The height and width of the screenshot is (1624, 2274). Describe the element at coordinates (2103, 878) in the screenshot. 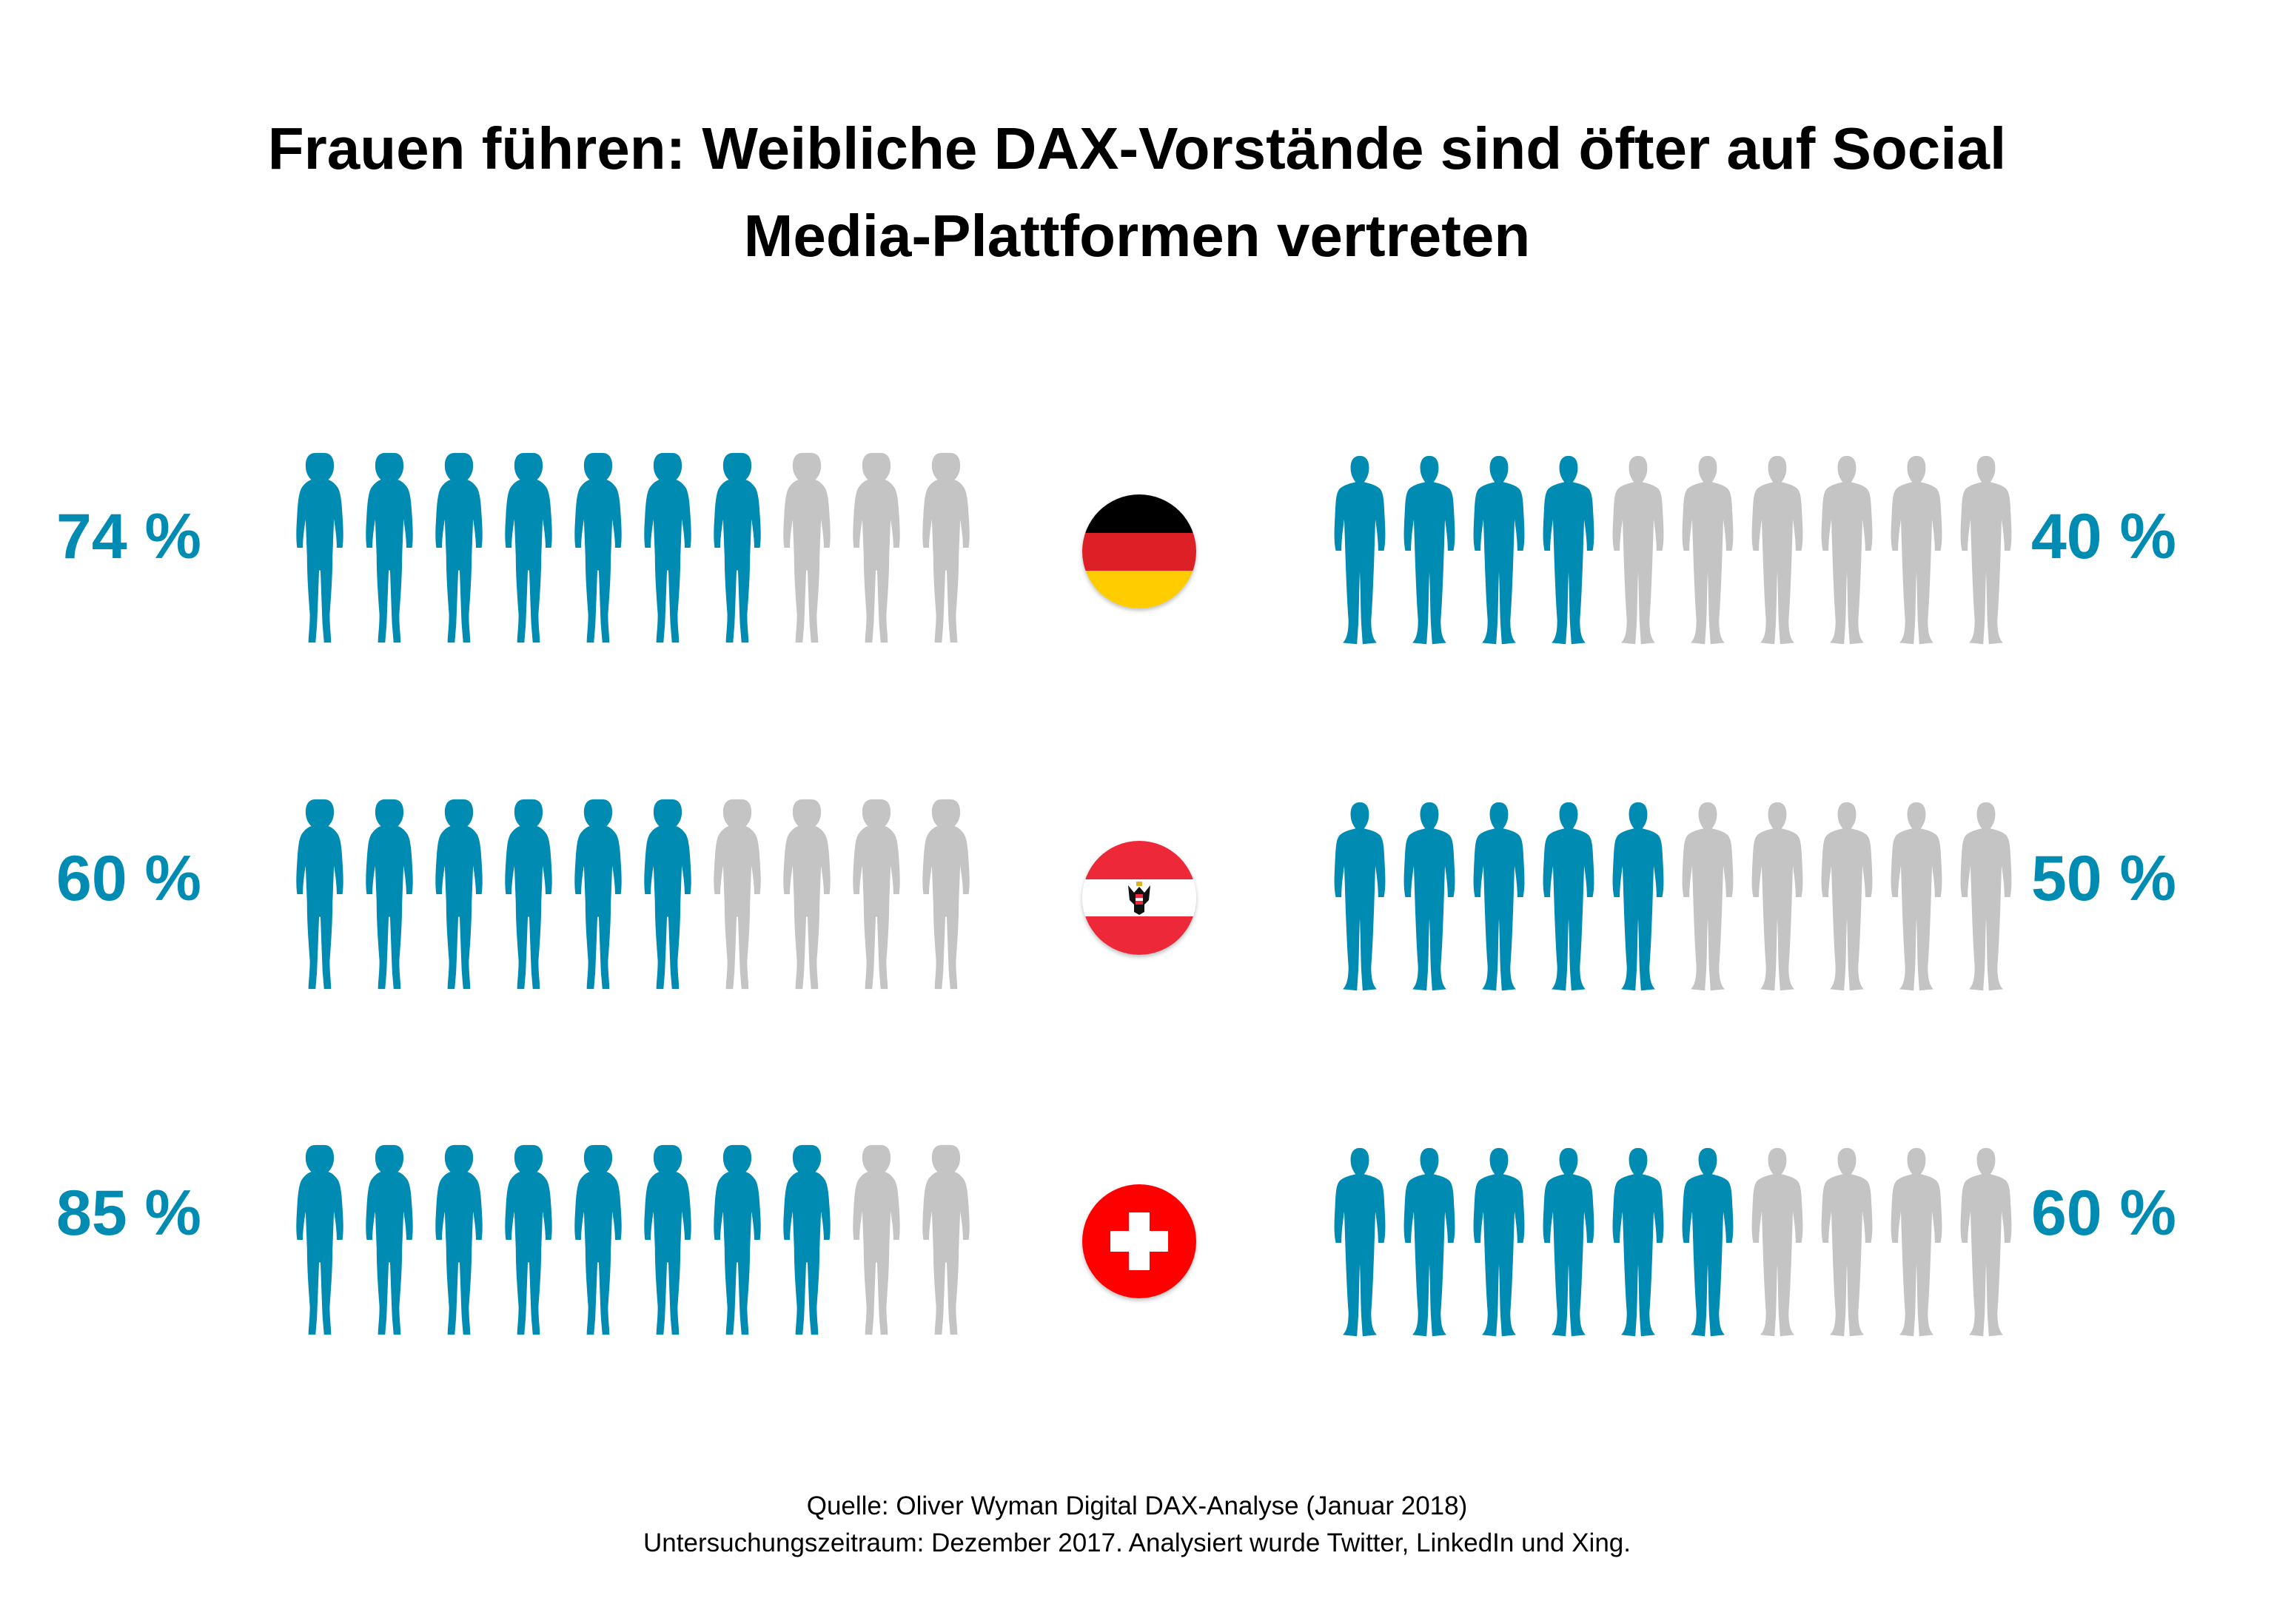

I see `men-percent-label: 50 %` at that location.